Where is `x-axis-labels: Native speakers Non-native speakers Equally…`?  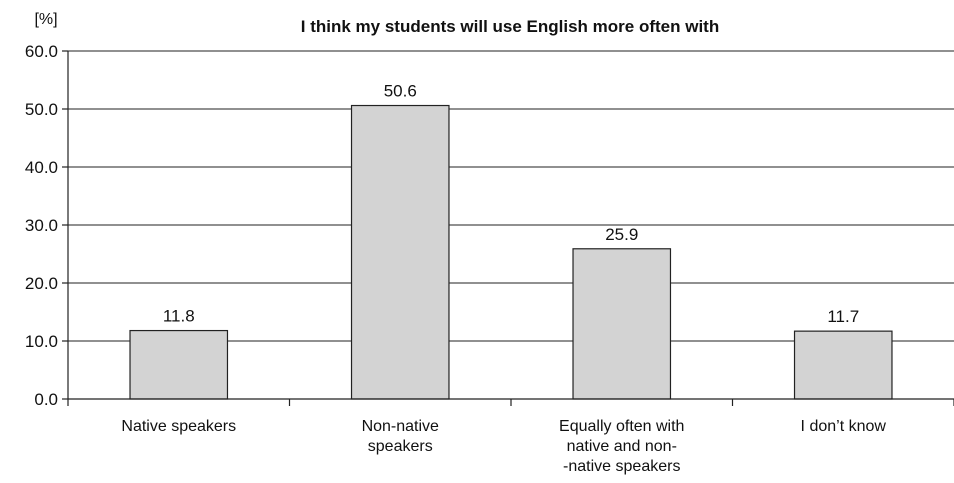
x-axis-labels: Native speakers Non-native speakers Equally… is located at coordinates (503, 446).